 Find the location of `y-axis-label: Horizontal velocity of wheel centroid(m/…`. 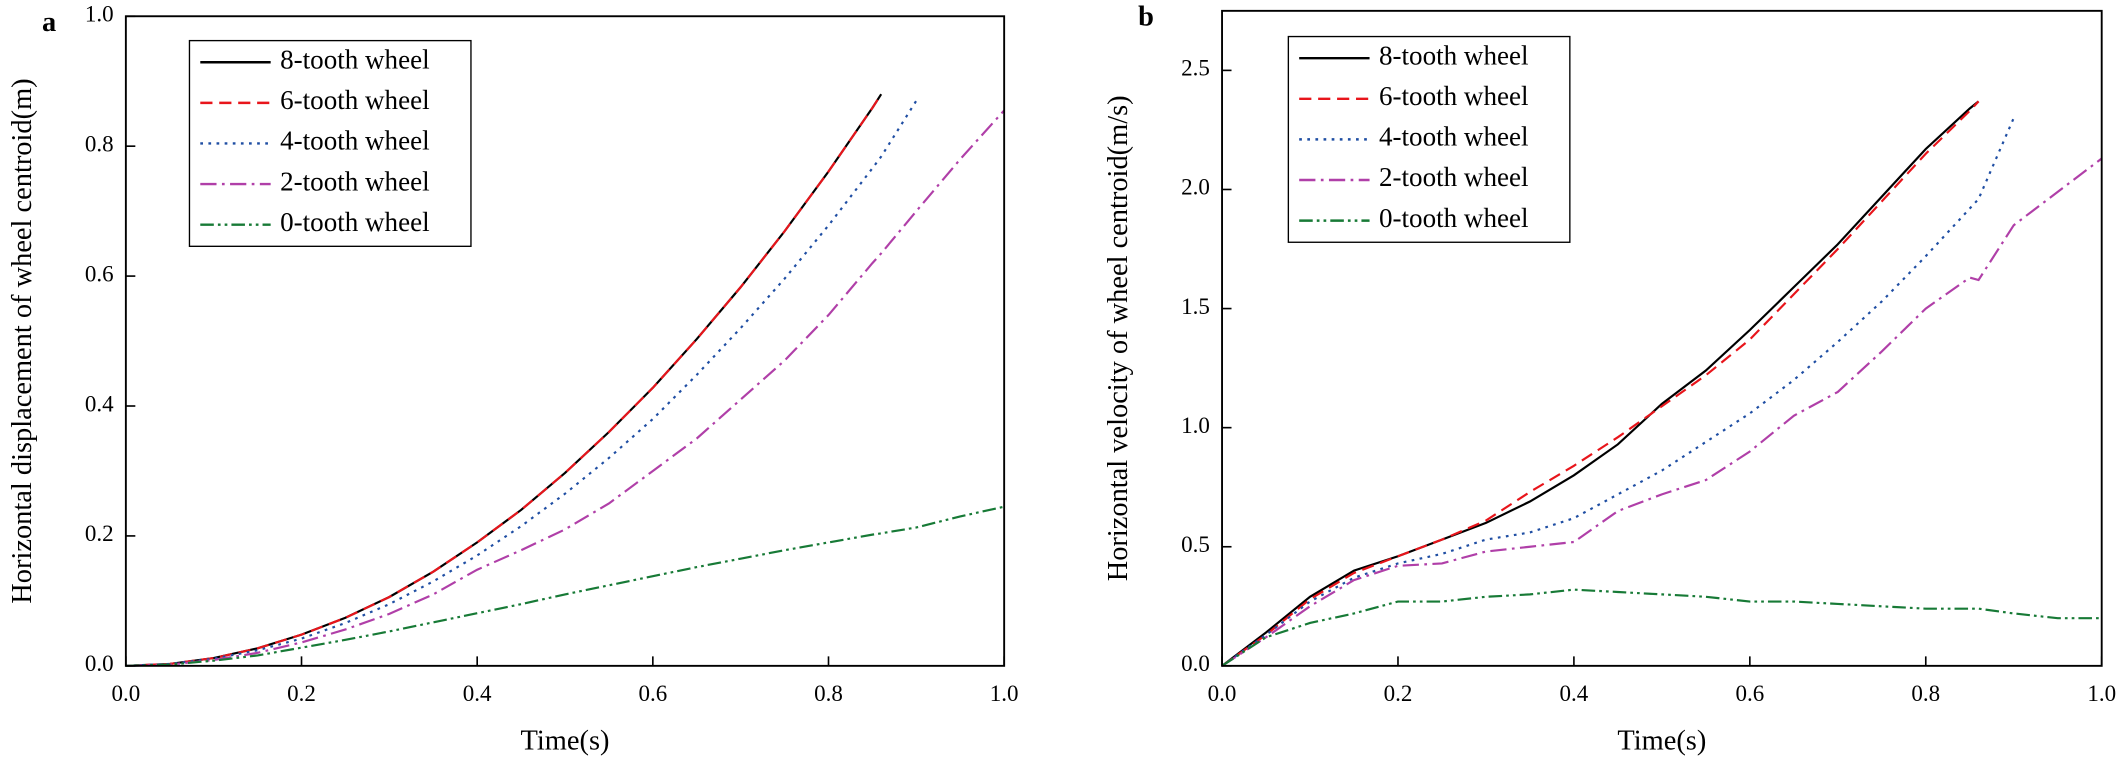

y-axis-label: Horizontal velocity of wheel centroid(m/… is located at coordinates (1118, 338).